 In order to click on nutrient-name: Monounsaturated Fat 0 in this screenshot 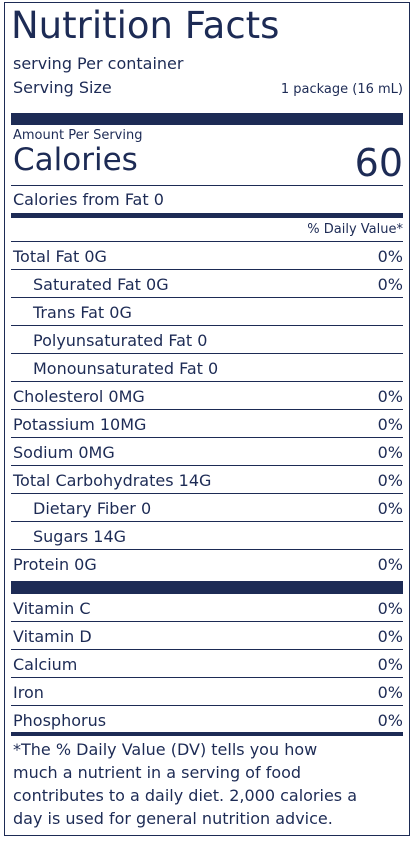, I will do `click(126, 368)`.